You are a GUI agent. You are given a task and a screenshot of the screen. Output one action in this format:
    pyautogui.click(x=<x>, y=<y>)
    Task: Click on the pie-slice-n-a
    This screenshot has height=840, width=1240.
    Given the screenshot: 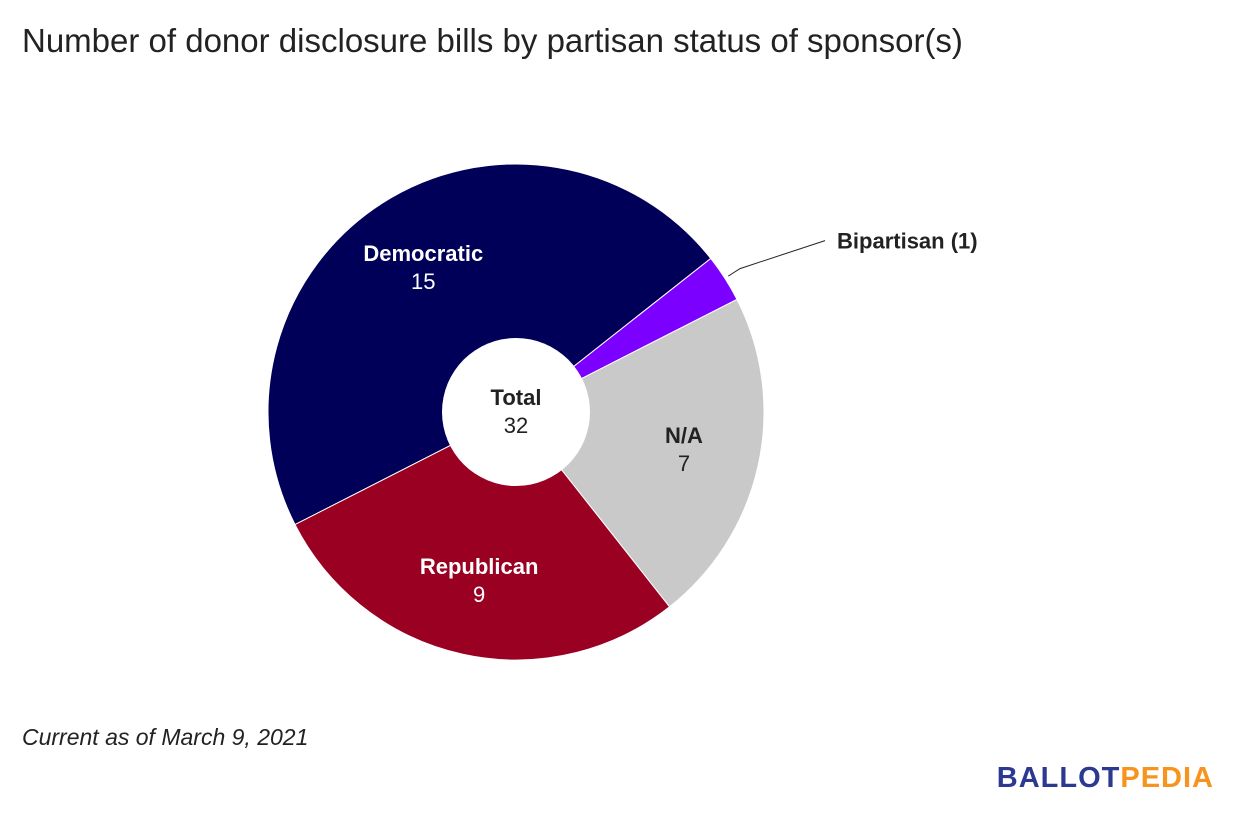 What is the action you would take?
    pyautogui.click(x=640, y=453)
    